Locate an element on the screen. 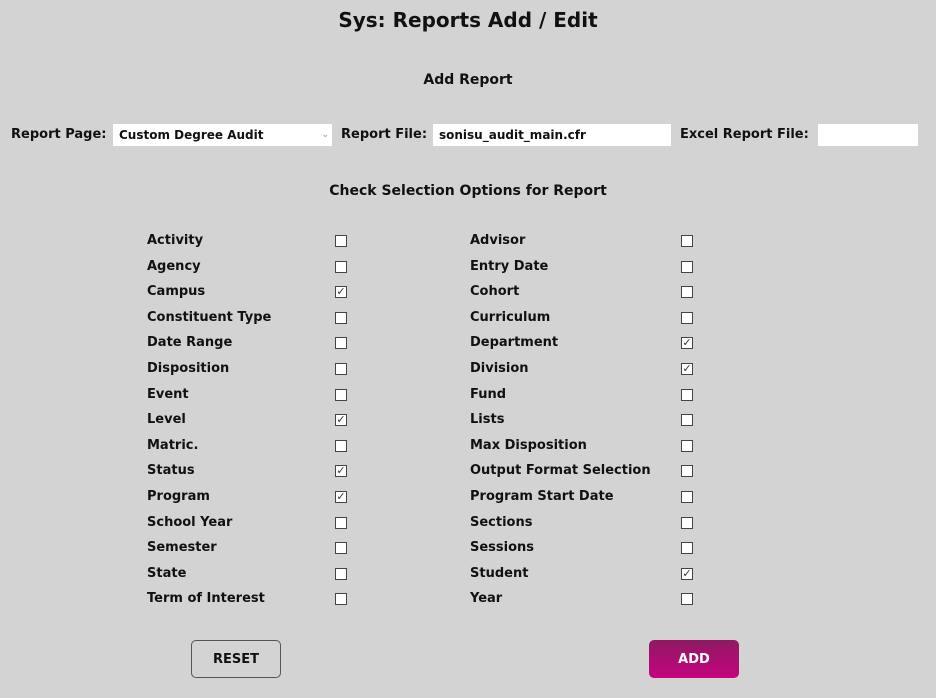 This screenshot has width=936, height=698. option-label: Status is located at coordinates (171, 471).